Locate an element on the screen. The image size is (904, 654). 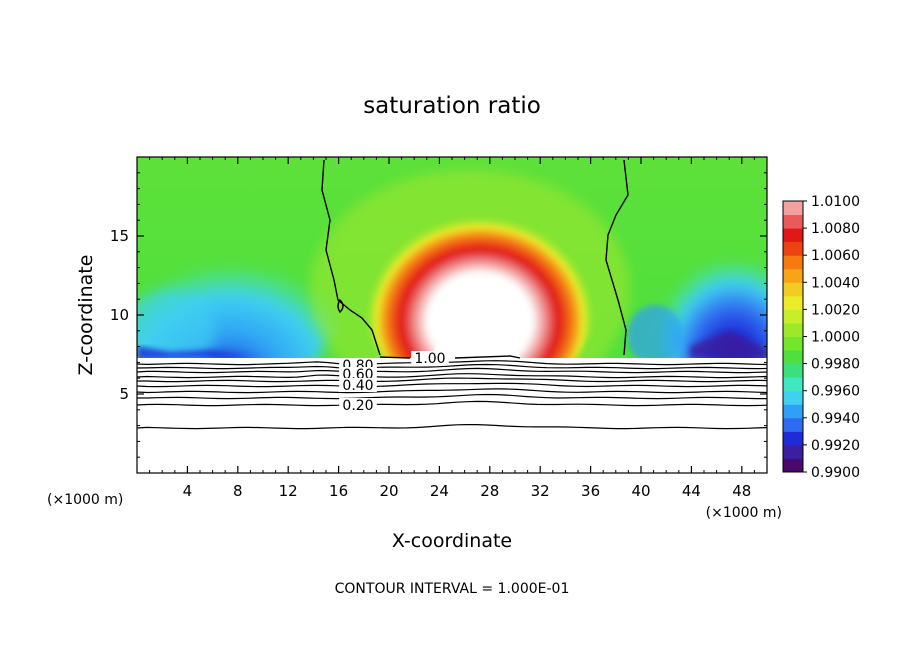
contour-label-4: 0.20 is located at coordinates (357, 406).